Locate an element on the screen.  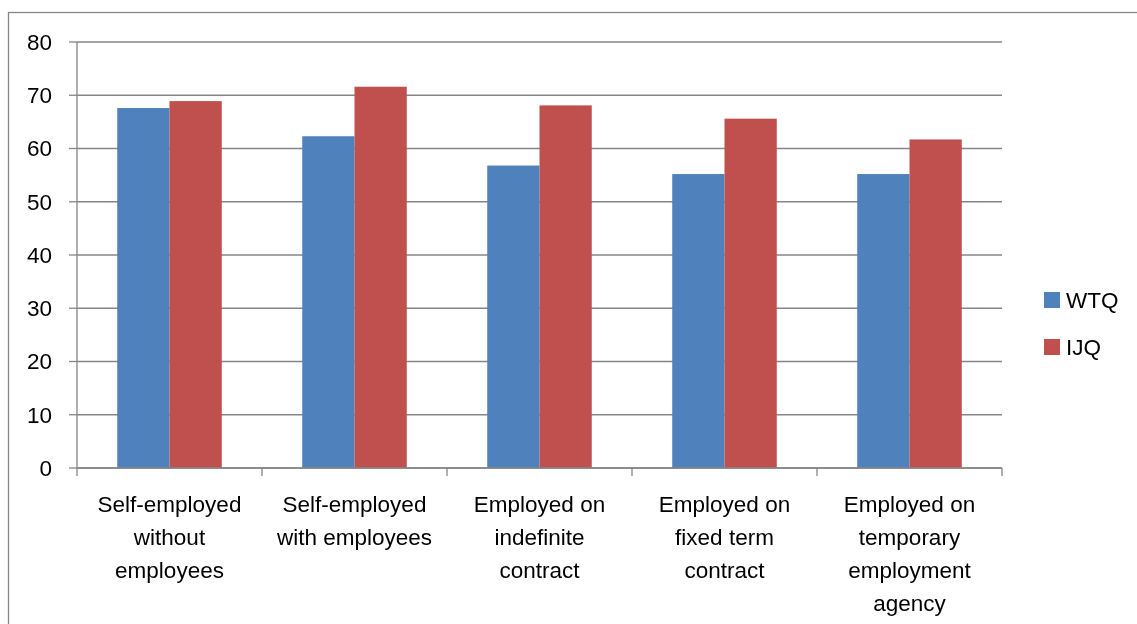
x-tick-label: Employed on temporary employment agency is located at coordinates (909, 554).